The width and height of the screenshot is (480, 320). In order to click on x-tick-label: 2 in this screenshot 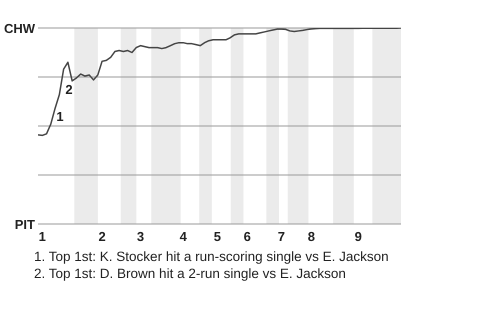, I will do `click(102, 236)`.